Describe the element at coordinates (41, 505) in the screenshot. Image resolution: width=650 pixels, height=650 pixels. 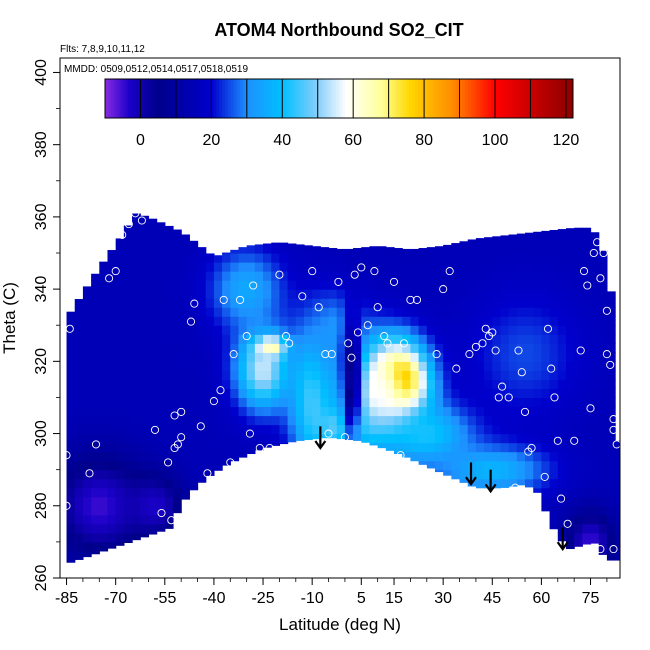
I see `y-tick-label: 280` at that location.